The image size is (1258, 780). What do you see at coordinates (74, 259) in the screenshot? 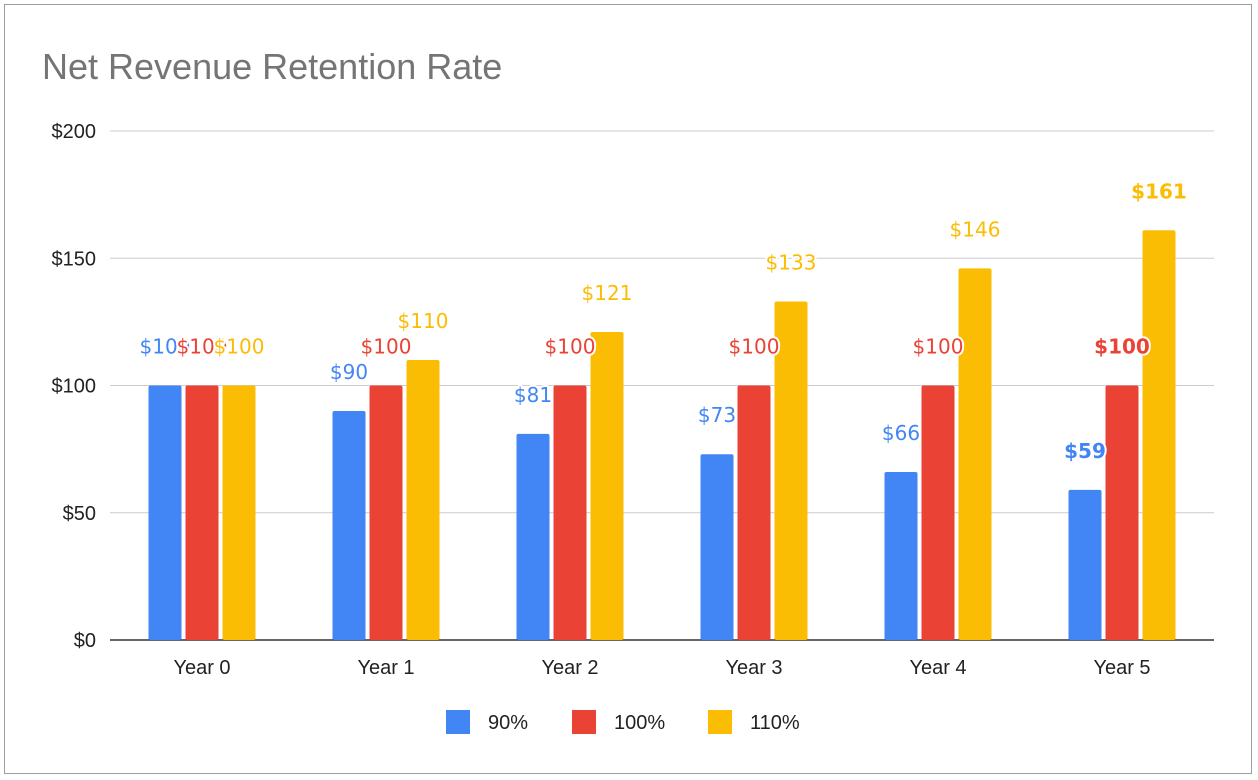
I see `y-tick-label: $150` at bounding box center [74, 259].